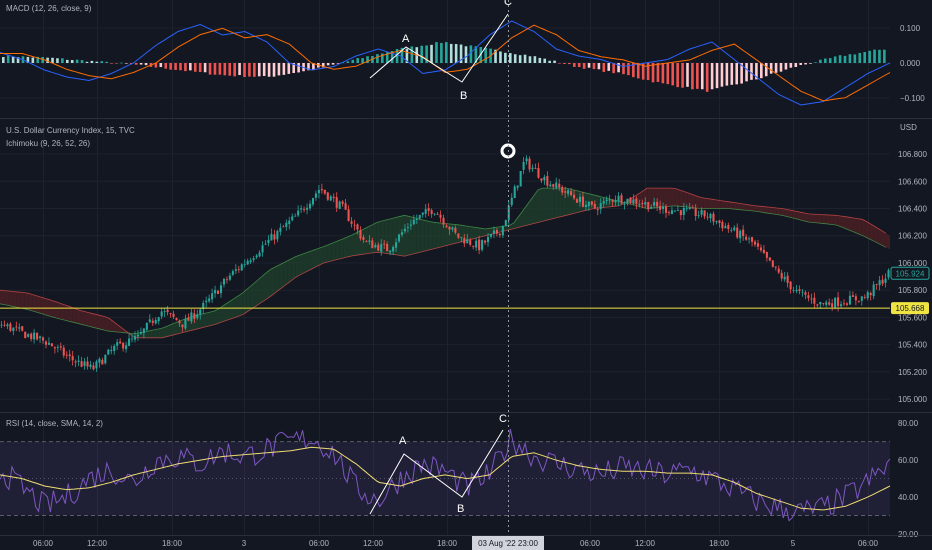 The image size is (932, 550). What do you see at coordinates (503, 419) in the screenshot?
I see `rsi-point-c: C` at bounding box center [503, 419].